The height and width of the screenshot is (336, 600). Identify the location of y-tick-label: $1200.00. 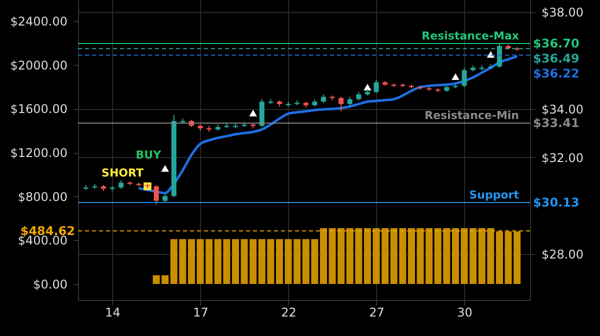
(39, 153).